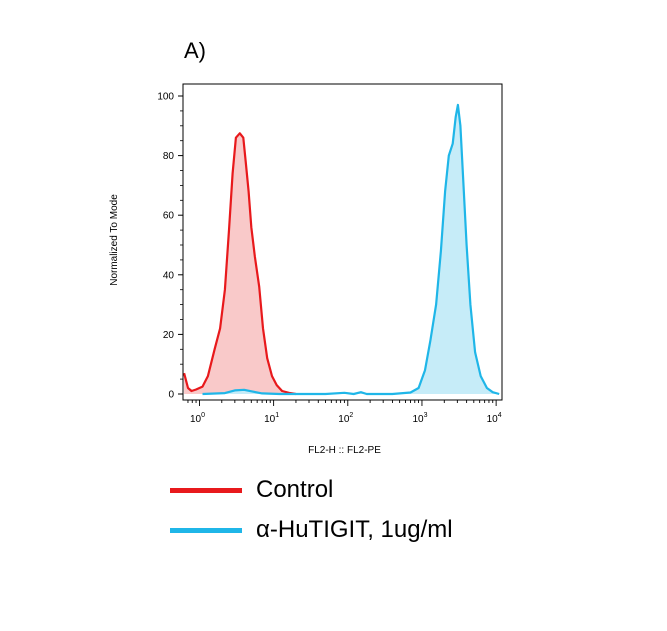 This screenshot has width=667, height=631. What do you see at coordinates (171, 395) in the screenshot?
I see `y-tick-label-0: 0` at bounding box center [171, 395].